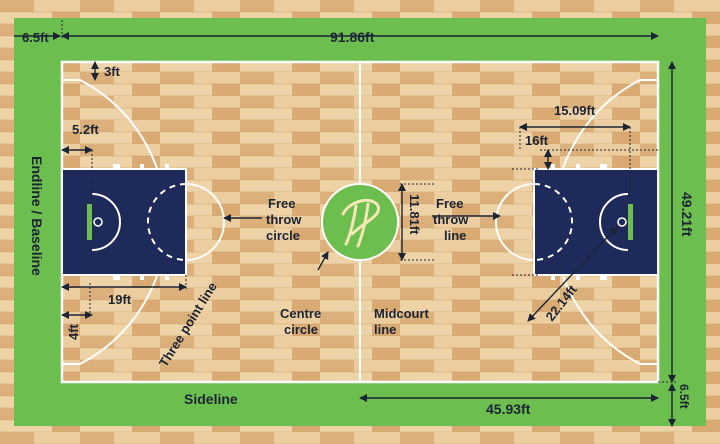  Describe the element at coordinates (575, 110) in the screenshot. I see `three-point-distance-label: 15.09ft` at that location.